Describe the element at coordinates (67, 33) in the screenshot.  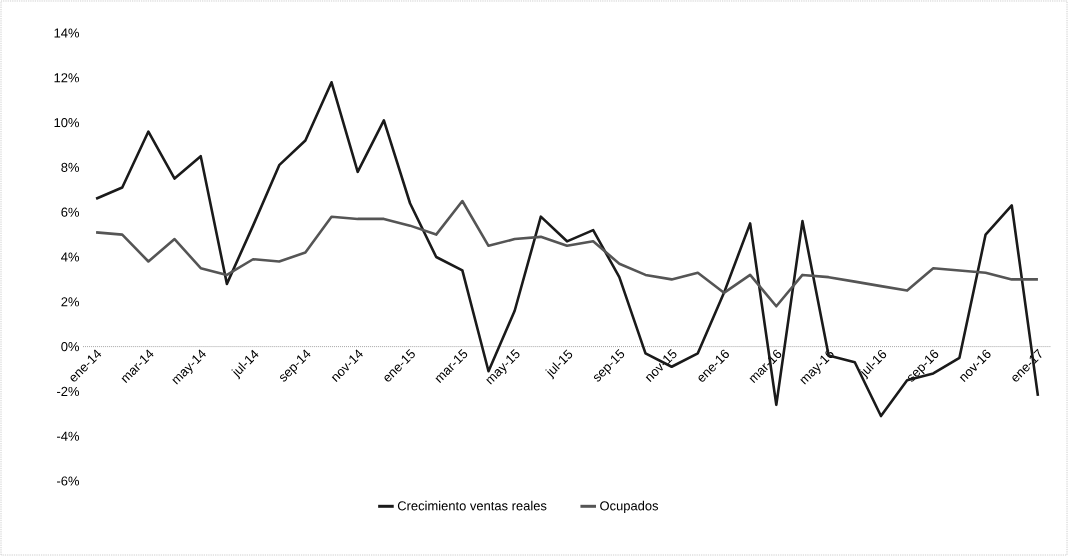
I see `y-tick-label: 14%` at that location.